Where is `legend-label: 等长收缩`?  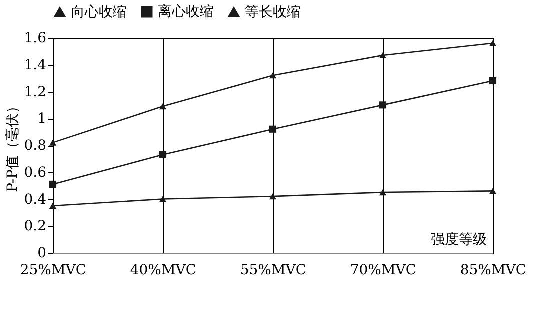 legend-label: 等长收缩 is located at coordinates (273, 12).